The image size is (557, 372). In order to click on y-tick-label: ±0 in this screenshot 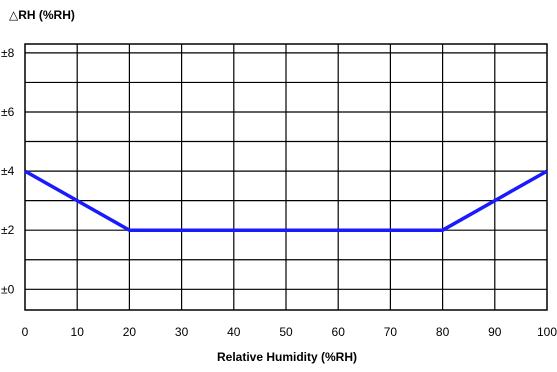, I will do `click(8, 289)`.